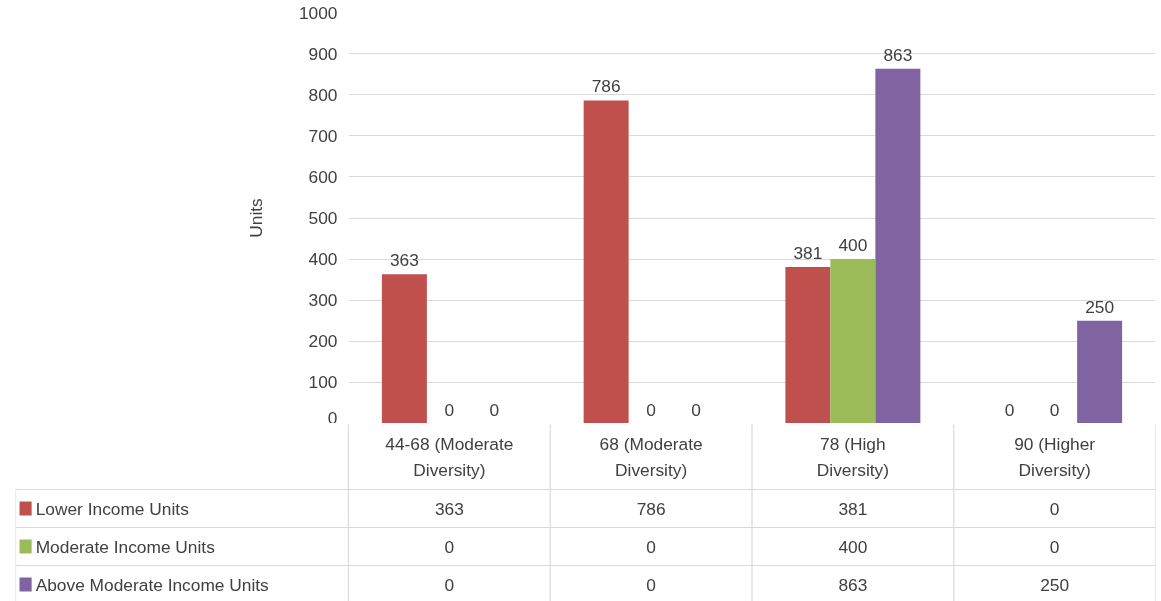 The height and width of the screenshot is (601, 1161). I want to click on x-tick-label: 78 (High Diversity), so click(852, 457).